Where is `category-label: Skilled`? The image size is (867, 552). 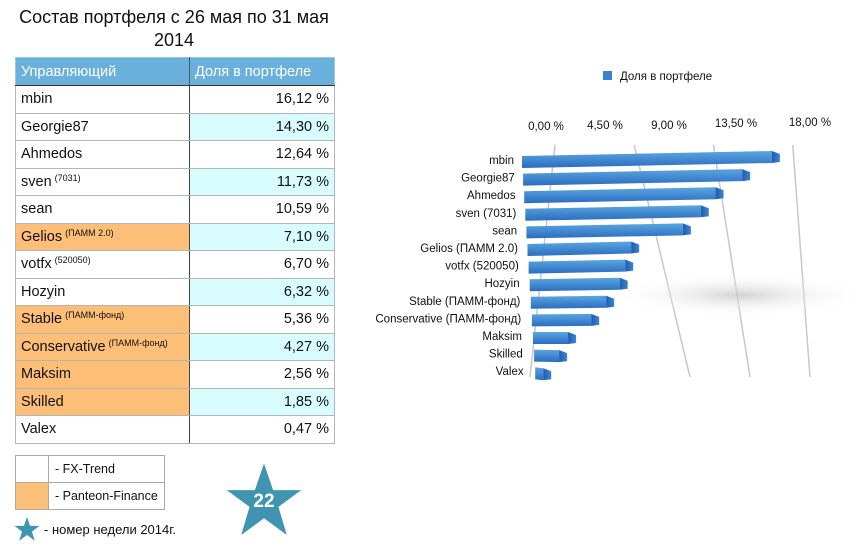
category-label: Skilled is located at coordinates (506, 355).